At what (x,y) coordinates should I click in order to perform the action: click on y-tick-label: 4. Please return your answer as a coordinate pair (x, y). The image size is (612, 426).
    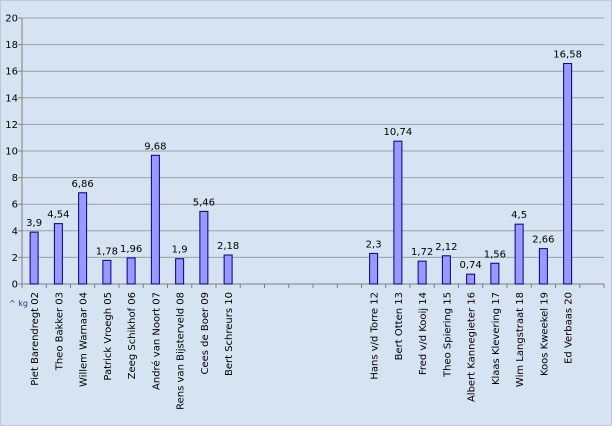
    Looking at the image, I should click on (15, 231).